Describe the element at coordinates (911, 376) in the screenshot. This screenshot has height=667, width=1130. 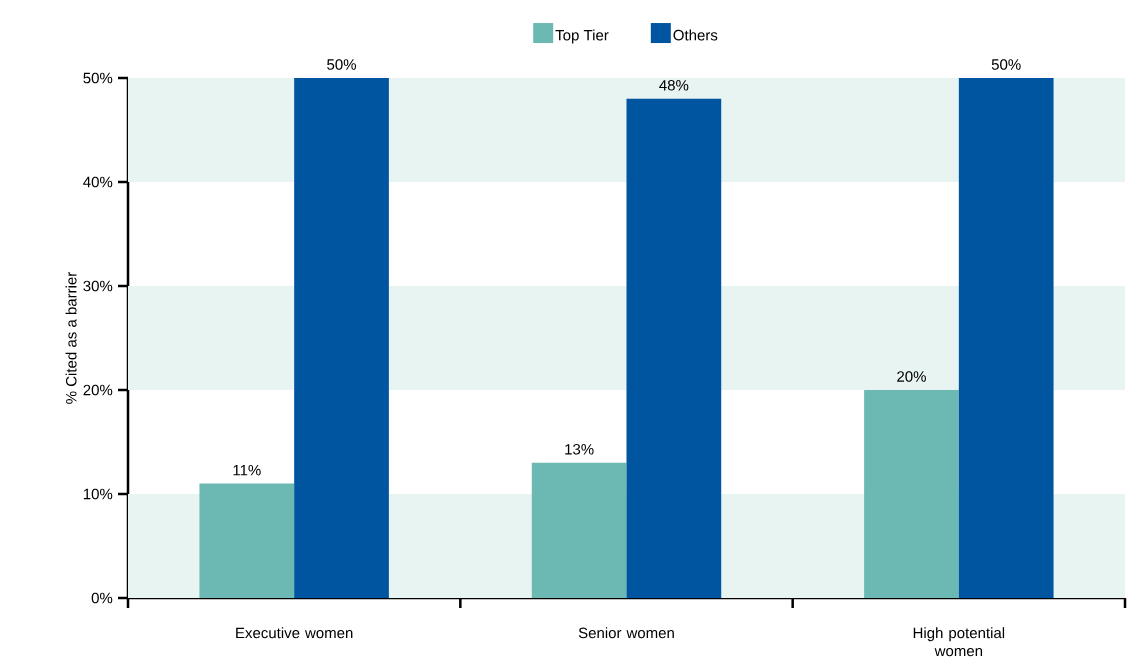
I see `data-label: 20%` at that location.